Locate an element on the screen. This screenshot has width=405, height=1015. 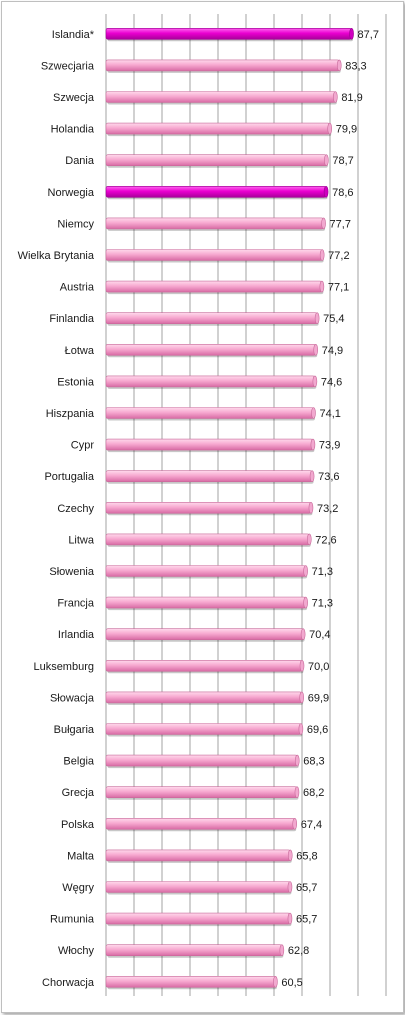
category-label: Wielka Brytania is located at coordinates (56, 256).